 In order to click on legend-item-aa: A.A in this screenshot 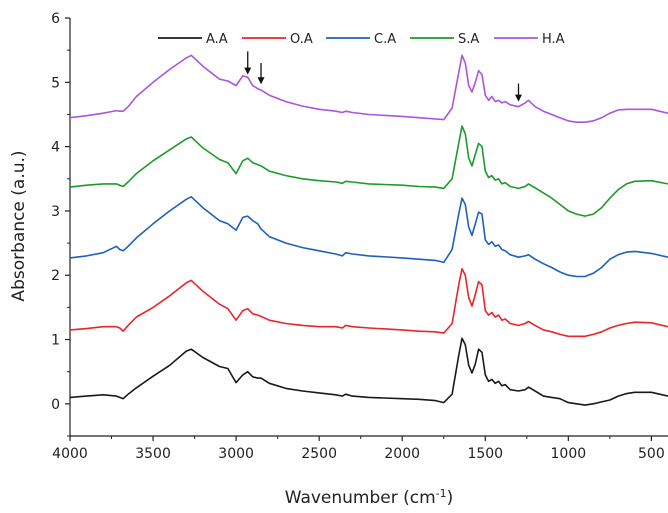, I will do `click(193, 39)`.